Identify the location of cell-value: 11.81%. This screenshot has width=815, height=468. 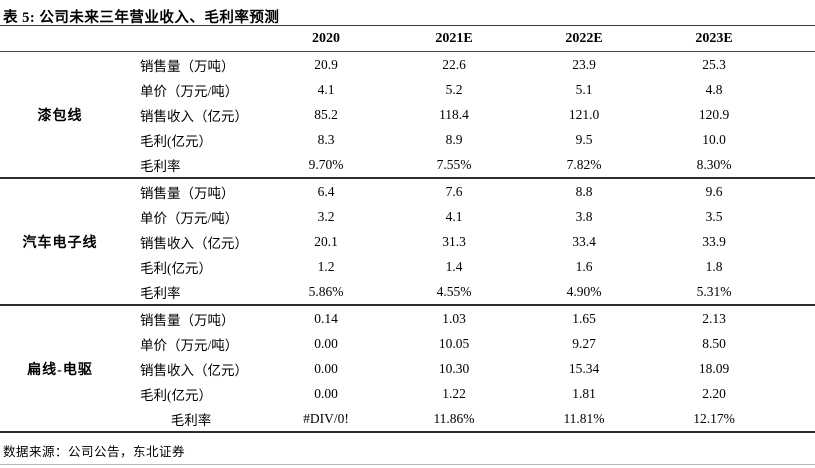
(584, 418).